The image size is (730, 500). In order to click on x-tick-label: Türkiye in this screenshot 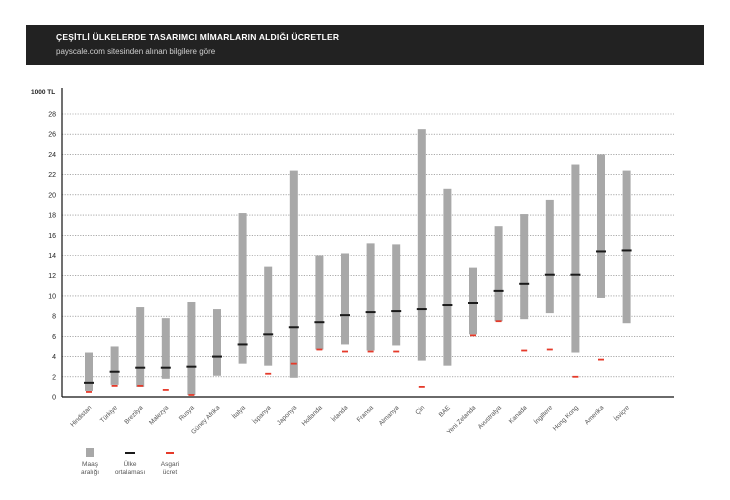, I will do `click(109, 414)`.